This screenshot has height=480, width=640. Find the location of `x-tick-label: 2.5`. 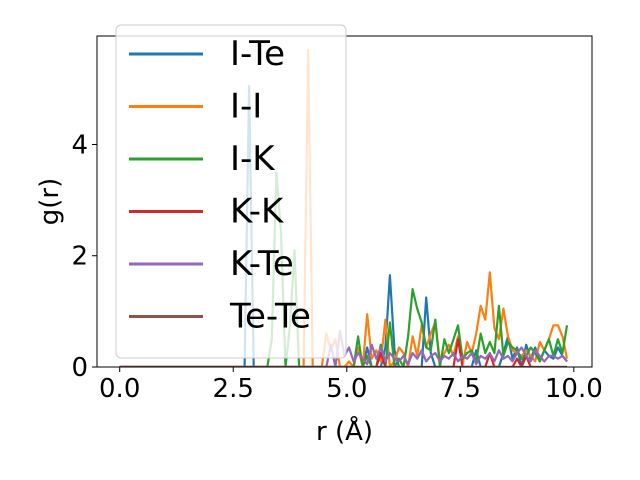

x-tick-label: 2.5 is located at coordinates (233, 389).